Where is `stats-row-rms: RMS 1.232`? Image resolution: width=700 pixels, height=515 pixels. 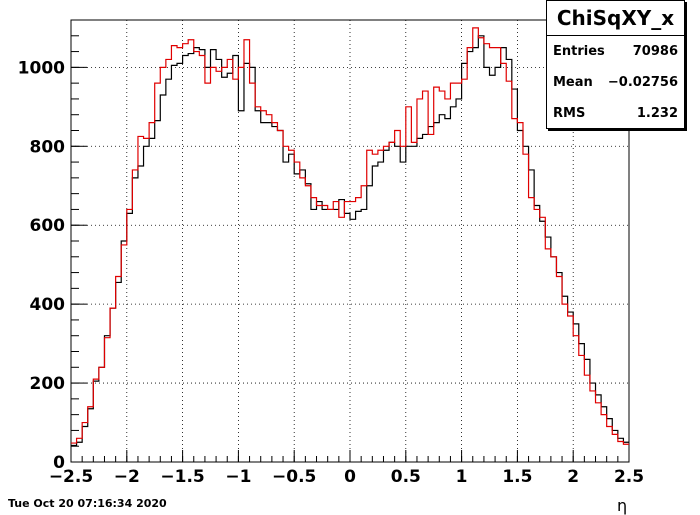 stats-row-rms: RMS 1.232 is located at coordinates (615, 113).